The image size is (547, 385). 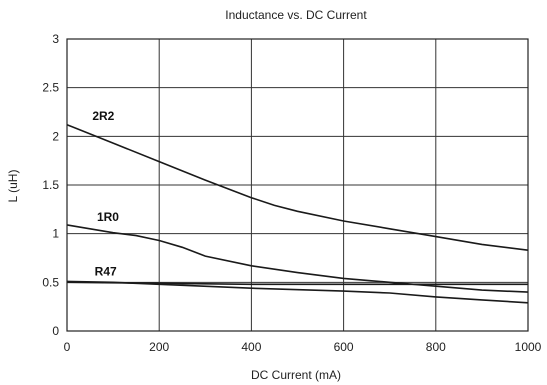 What do you see at coordinates (67, 347) in the screenshot?
I see `x-tick-label: 0` at bounding box center [67, 347].